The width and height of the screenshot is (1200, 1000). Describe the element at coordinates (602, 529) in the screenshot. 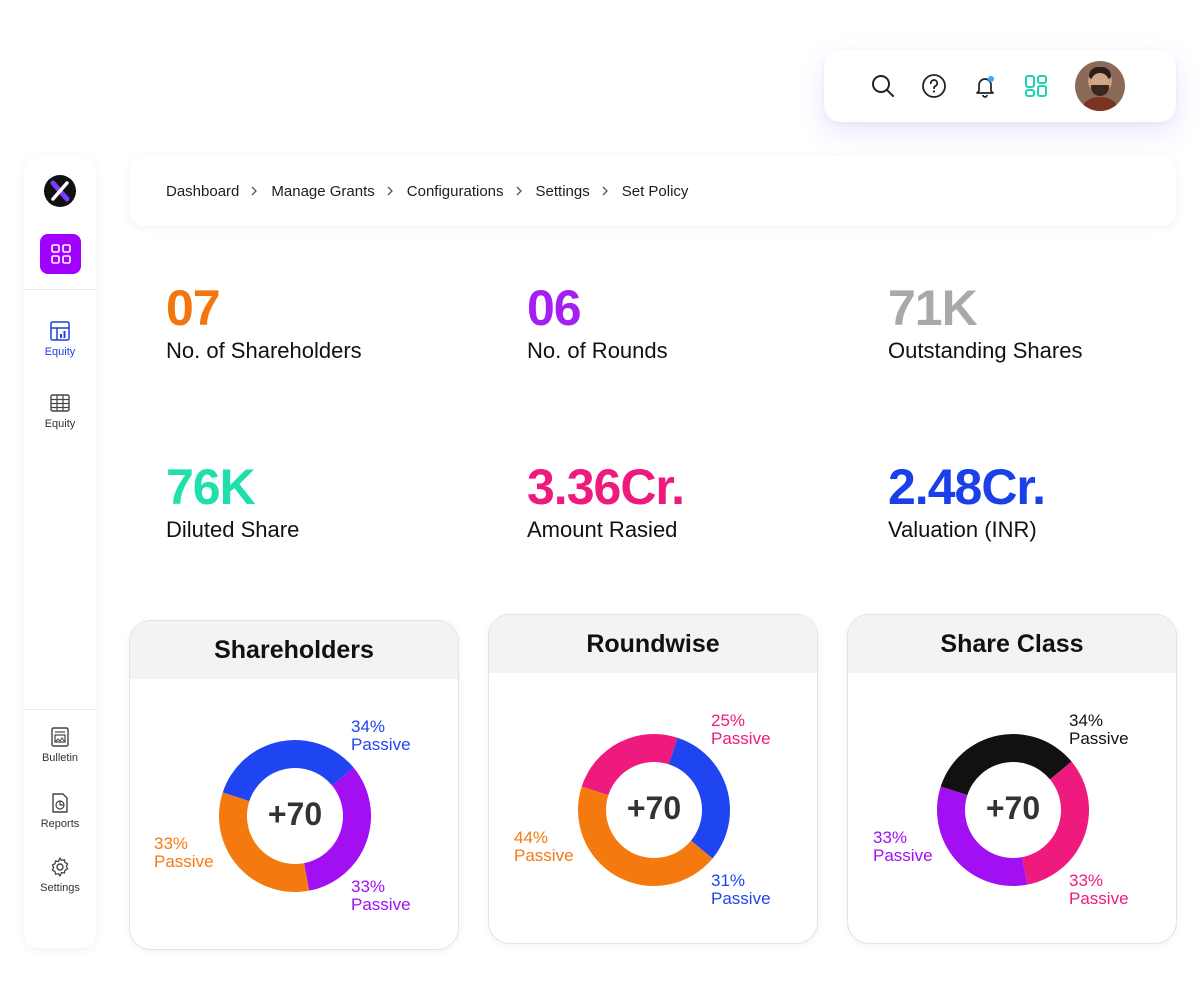

I see `stat-label: Amount Rasied` at that location.